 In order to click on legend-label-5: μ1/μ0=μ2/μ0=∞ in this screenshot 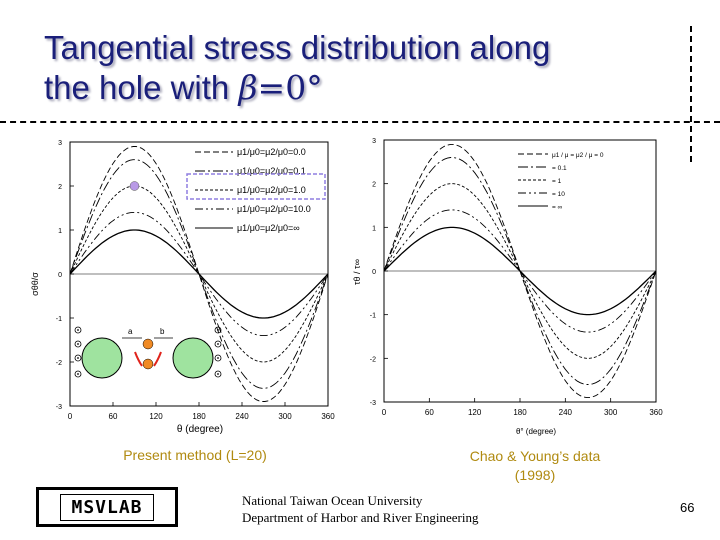, I will do `click(268, 228)`.